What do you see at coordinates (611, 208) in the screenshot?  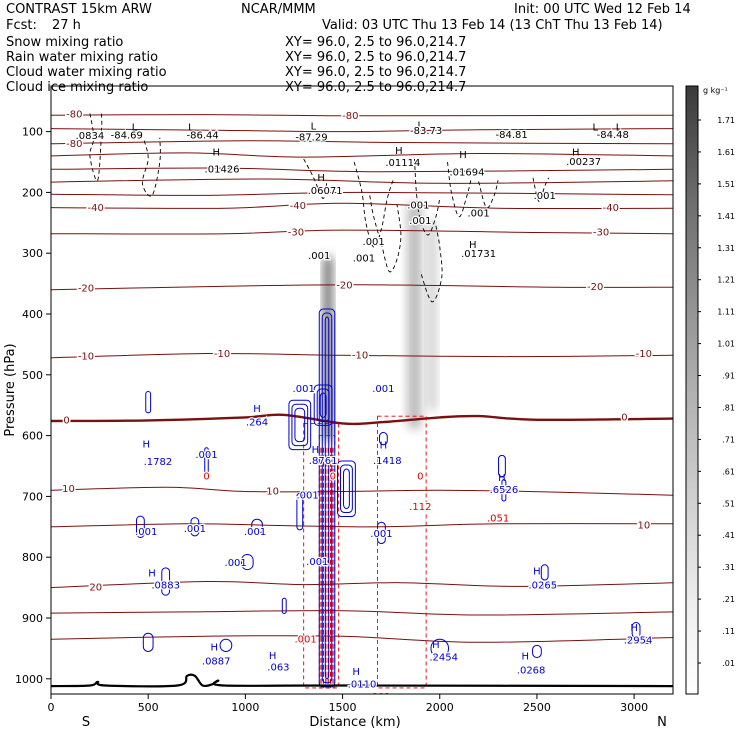 I see `isotherm-label-5: -40` at bounding box center [611, 208].